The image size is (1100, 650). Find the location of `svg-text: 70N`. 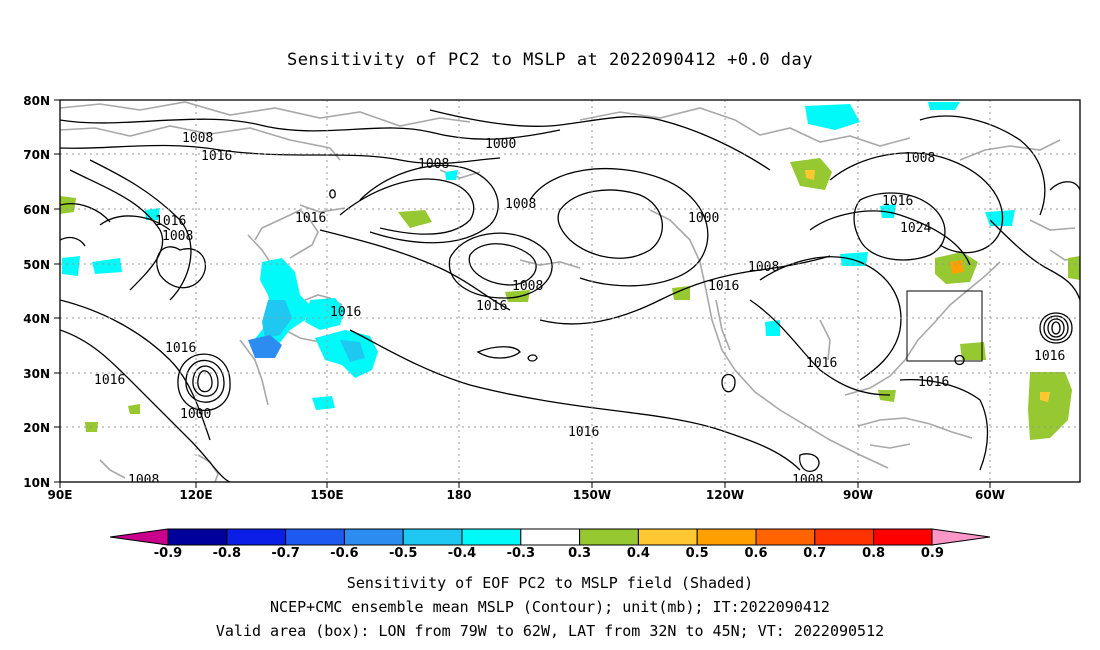

svg-text: 70N is located at coordinates (36, 155).